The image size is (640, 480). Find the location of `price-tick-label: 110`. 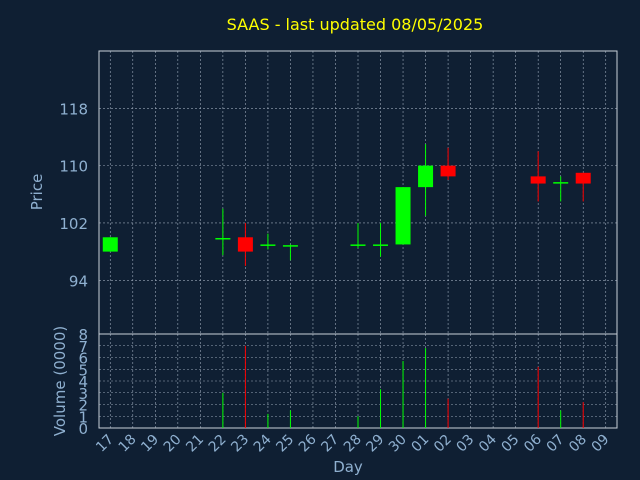

price-tick-label: 110 is located at coordinates (73, 167).